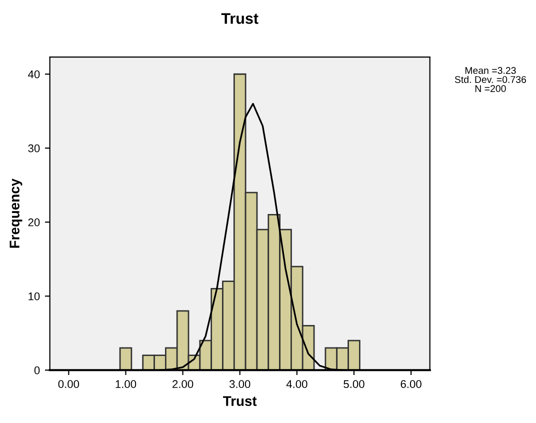 The height and width of the screenshot is (423, 536). Describe the element at coordinates (240, 401) in the screenshot. I see `x-axis-title: Trust` at that location.